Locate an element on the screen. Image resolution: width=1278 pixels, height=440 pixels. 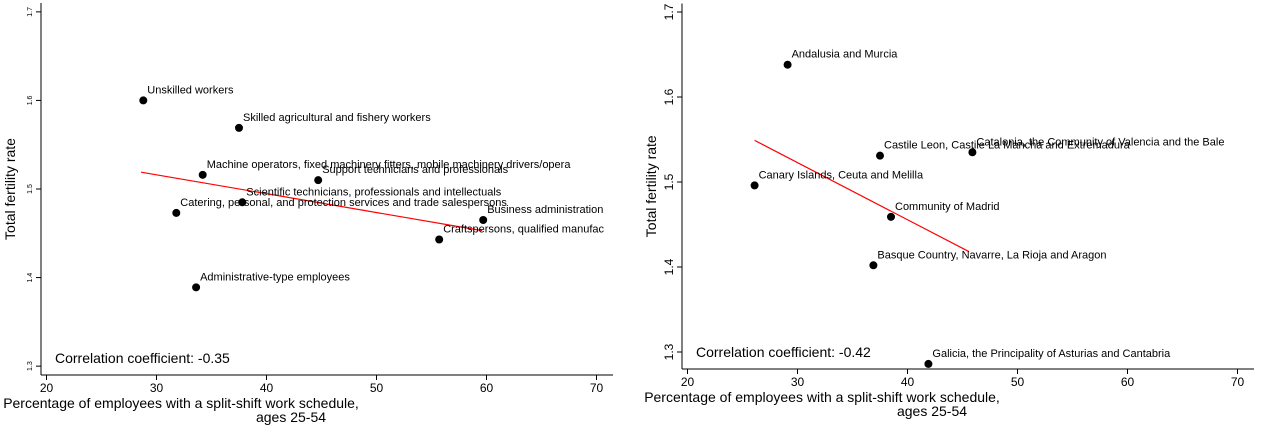
point-label: Support technicians and professionals is located at coordinates (415, 170).